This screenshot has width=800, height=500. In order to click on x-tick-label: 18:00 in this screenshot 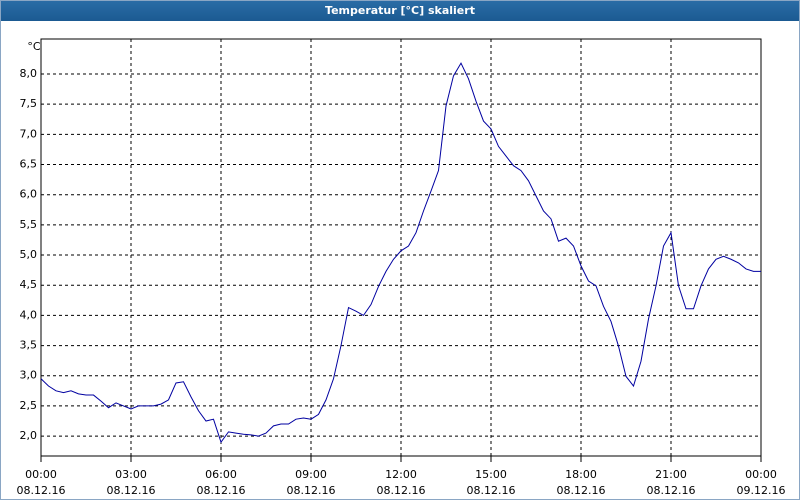, I will do `click(581, 474)`.